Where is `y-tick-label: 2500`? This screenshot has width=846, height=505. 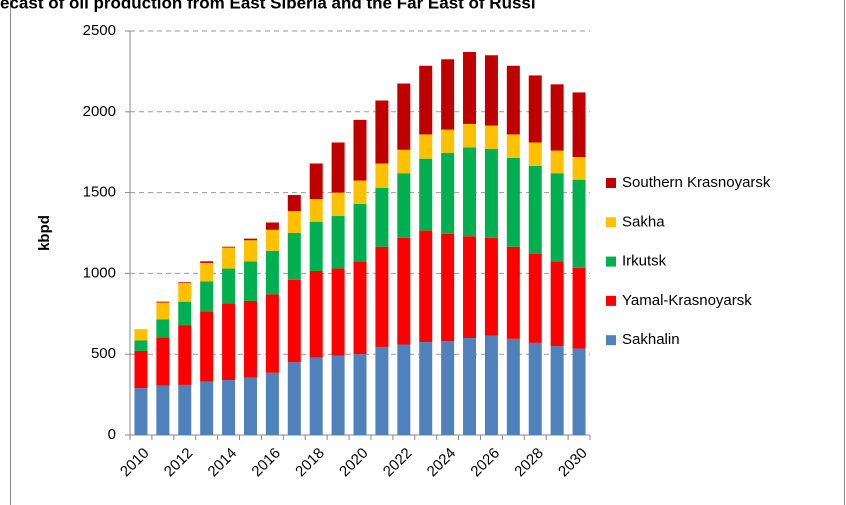 y-tick-label: 2500 is located at coordinates (99, 30).